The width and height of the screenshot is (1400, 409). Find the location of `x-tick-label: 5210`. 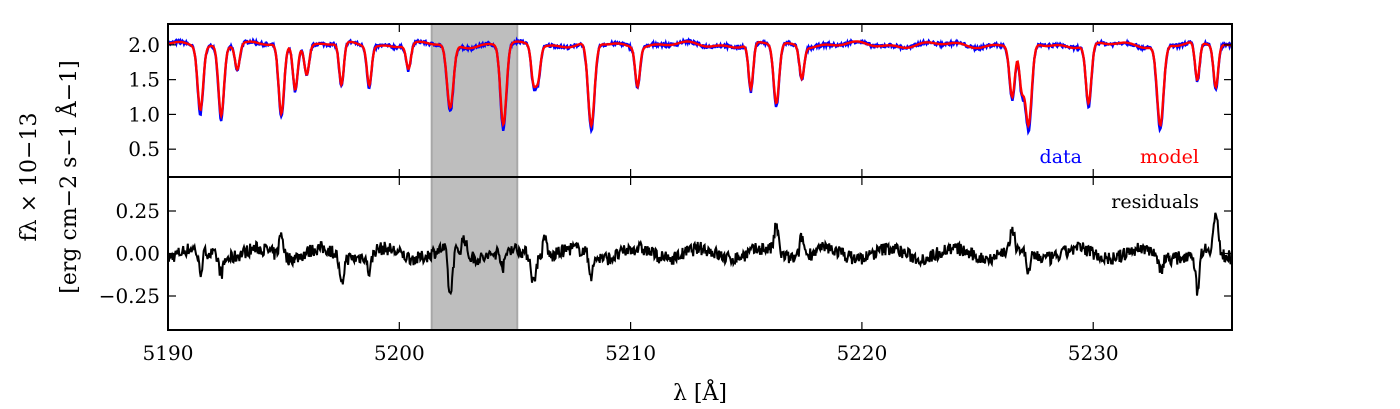

x-tick-label: 5210 is located at coordinates (630, 353).